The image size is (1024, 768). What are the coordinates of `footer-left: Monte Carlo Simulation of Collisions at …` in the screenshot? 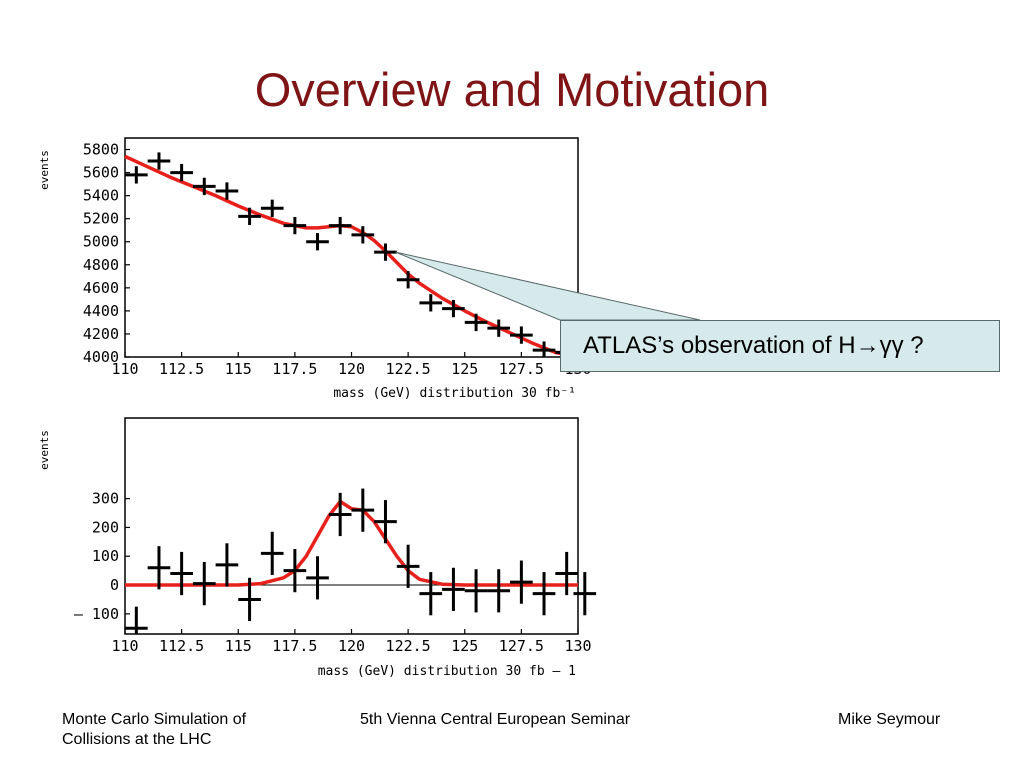 It's located at (154, 730).